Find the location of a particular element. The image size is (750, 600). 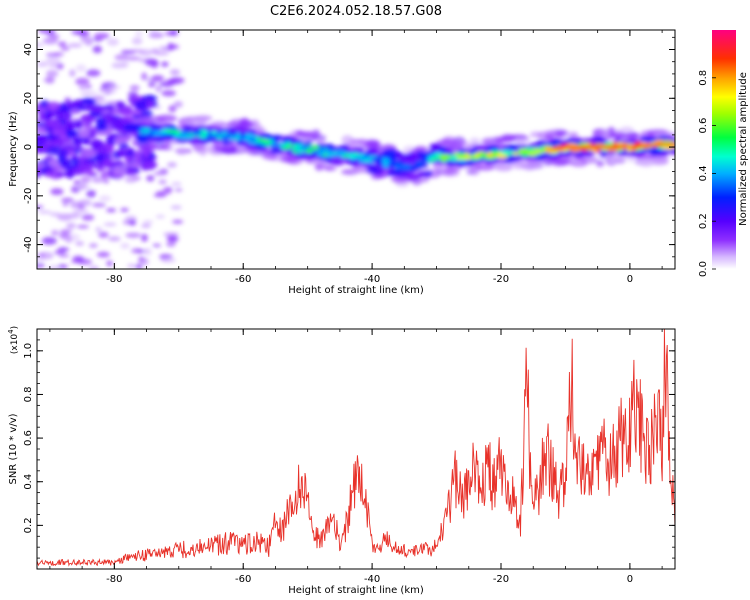

colorbar-tick-label: 0.6 is located at coordinates (703, 126).